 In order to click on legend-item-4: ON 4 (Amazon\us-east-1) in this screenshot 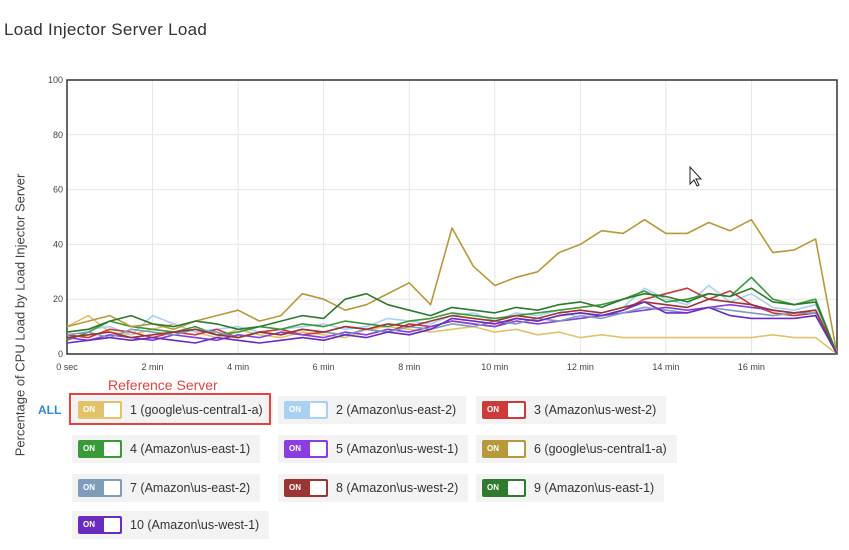, I will do `click(166, 449)`.